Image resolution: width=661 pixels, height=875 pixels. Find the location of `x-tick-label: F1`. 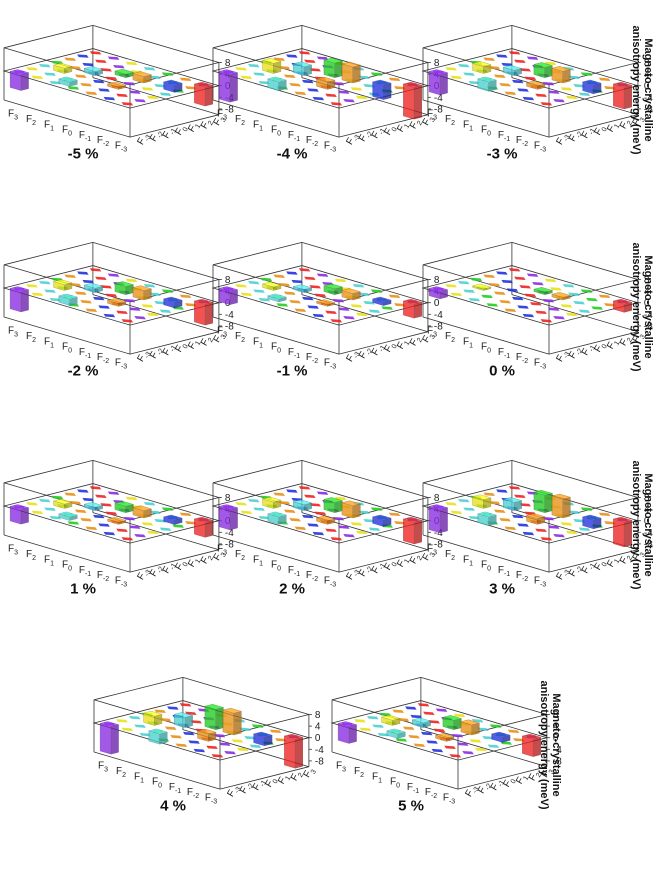

x-tick-label: F1 is located at coordinates (258, 560).